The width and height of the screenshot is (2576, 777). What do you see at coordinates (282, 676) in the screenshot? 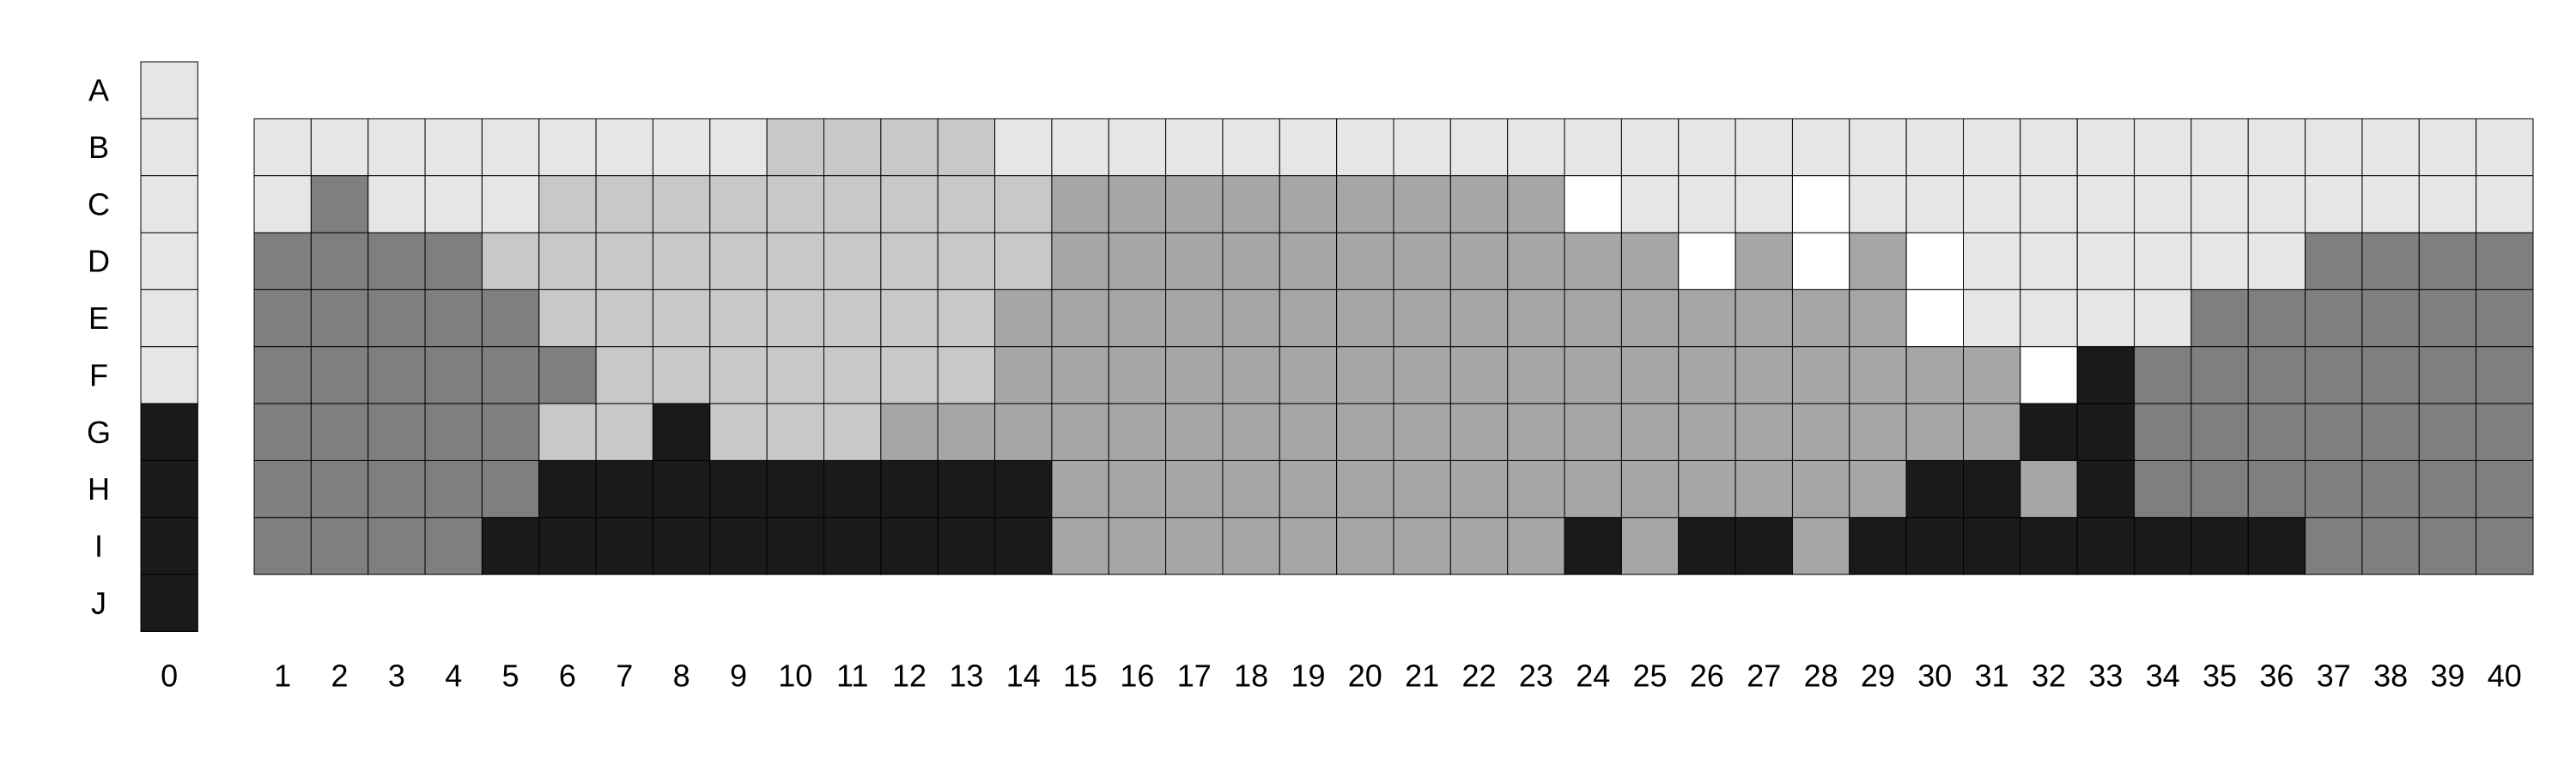
I see `column-label-1: 1` at bounding box center [282, 676].